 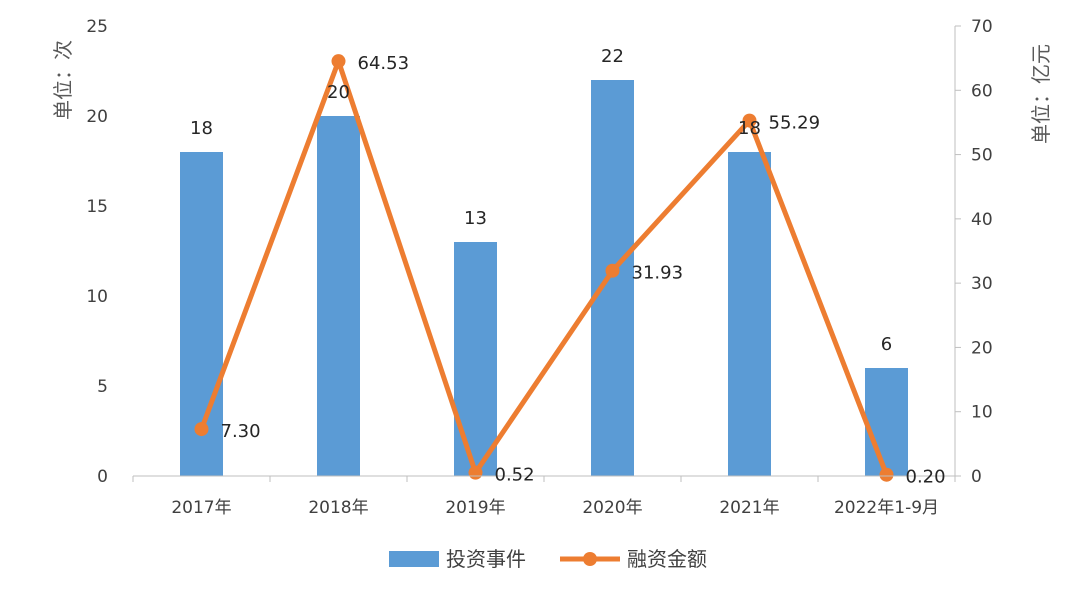 What do you see at coordinates (612, 56) in the screenshot?
I see `bar-data-label: 22` at bounding box center [612, 56].